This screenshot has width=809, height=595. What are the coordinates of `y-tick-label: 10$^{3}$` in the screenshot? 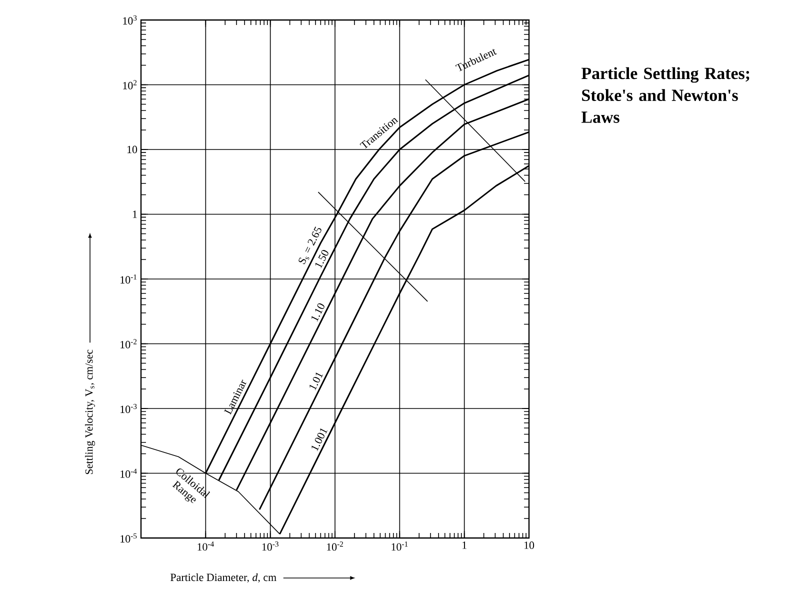 It's located at (130, 20).